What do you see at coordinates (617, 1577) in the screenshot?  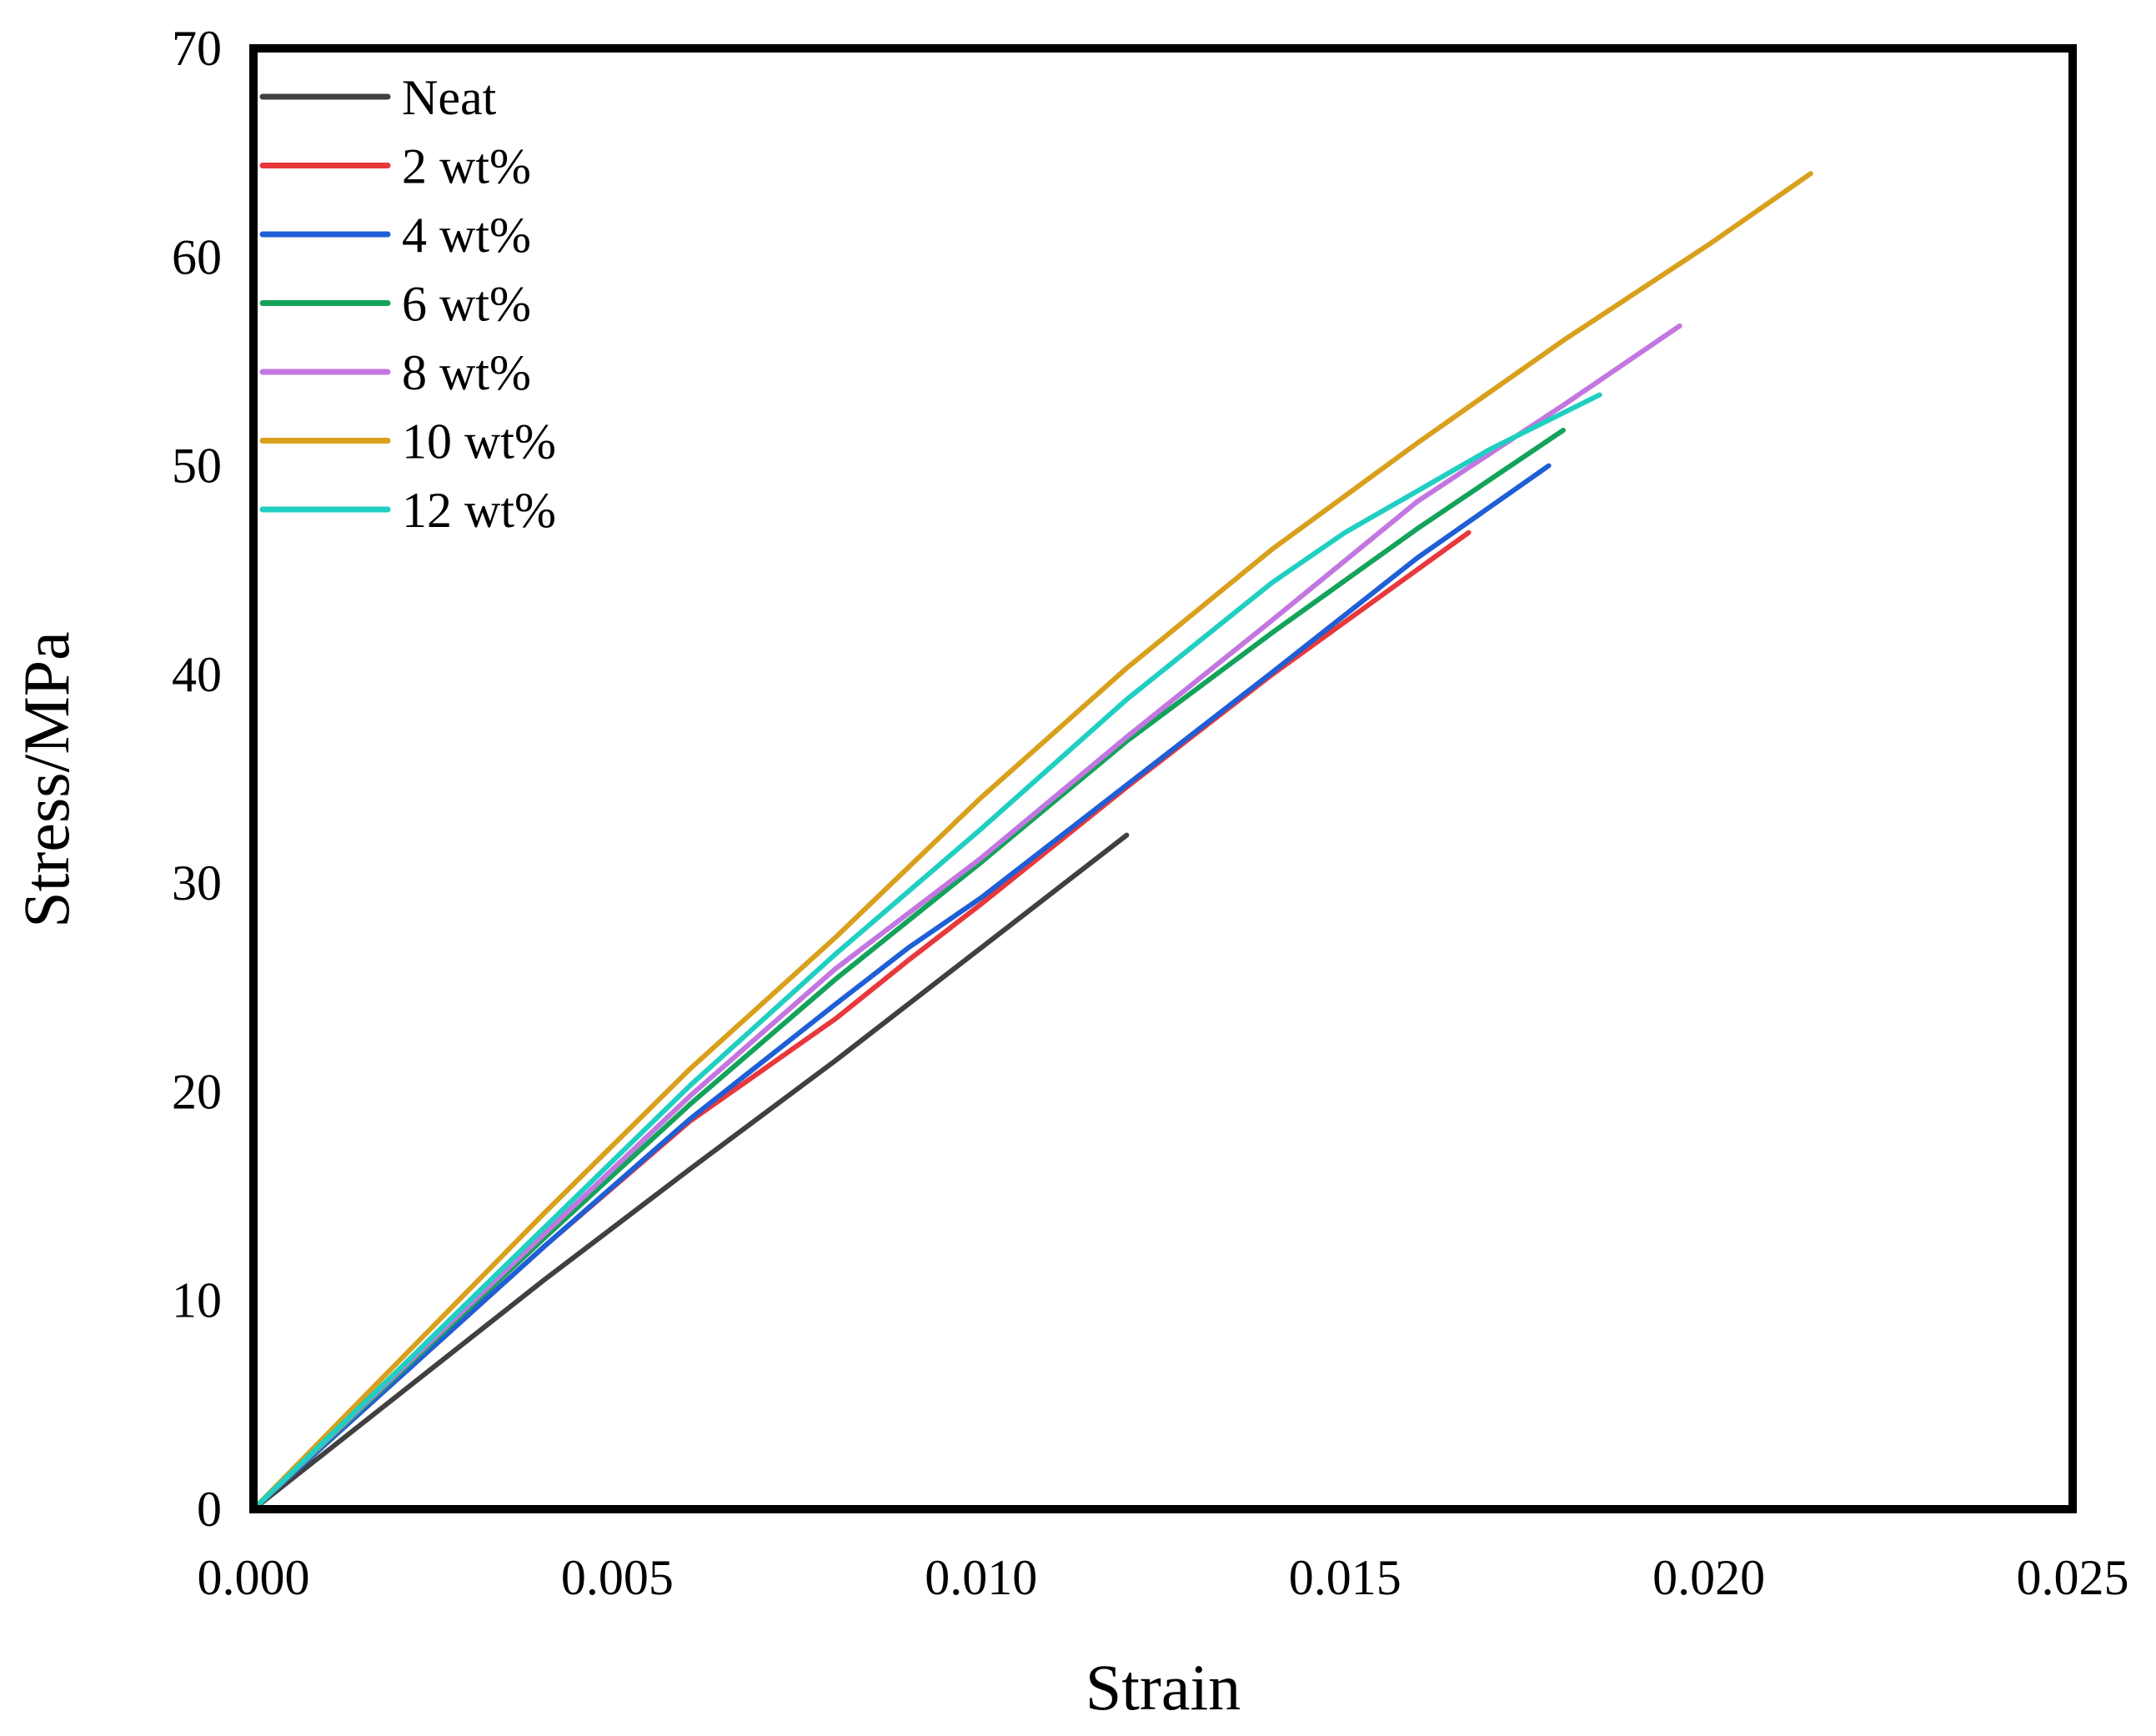 I see `x-tick-label: 0.005` at bounding box center [617, 1577].